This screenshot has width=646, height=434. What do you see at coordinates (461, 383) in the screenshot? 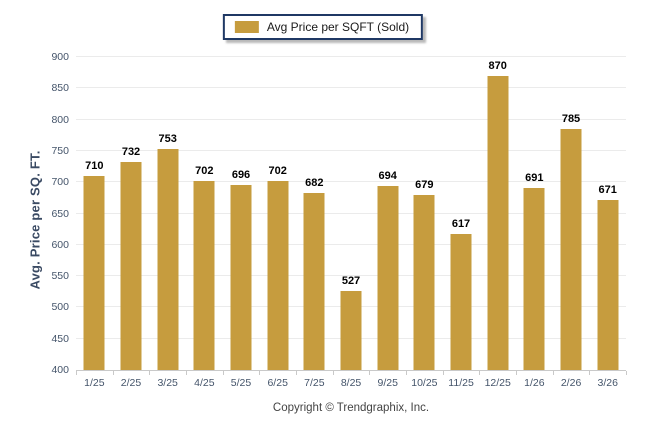
I see `x-tick-label: 11/25` at bounding box center [461, 383].